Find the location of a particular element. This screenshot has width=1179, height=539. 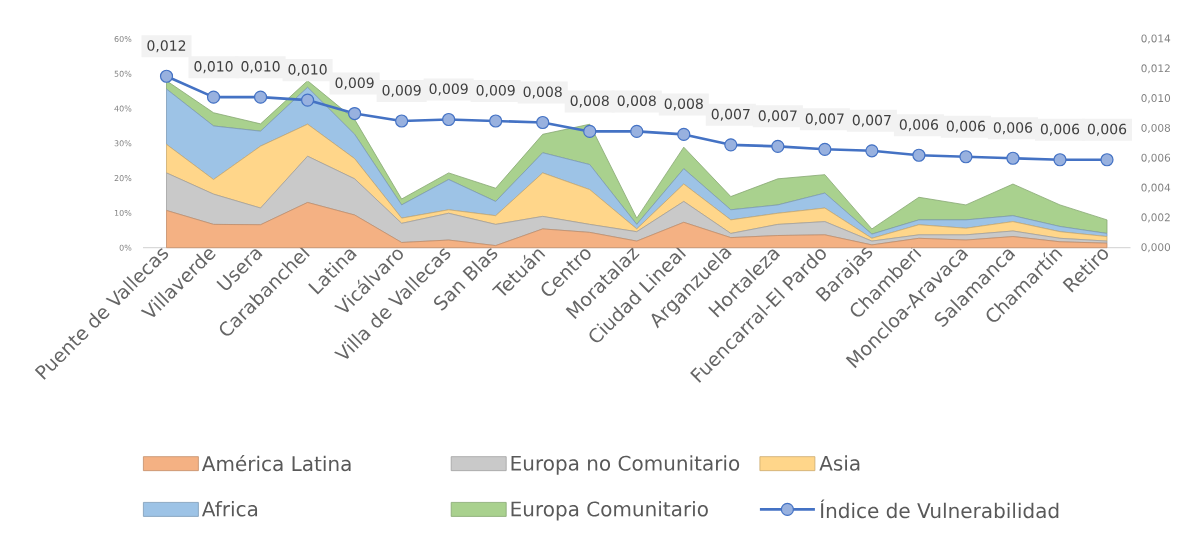

y2-tick-label: 0,012 is located at coordinates (1155, 69).